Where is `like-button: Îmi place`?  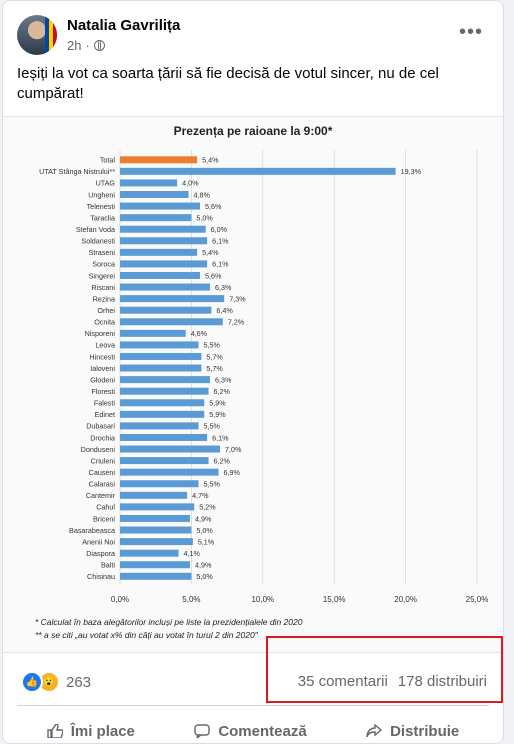
like-button: Îmi place is located at coordinates (91, 726).